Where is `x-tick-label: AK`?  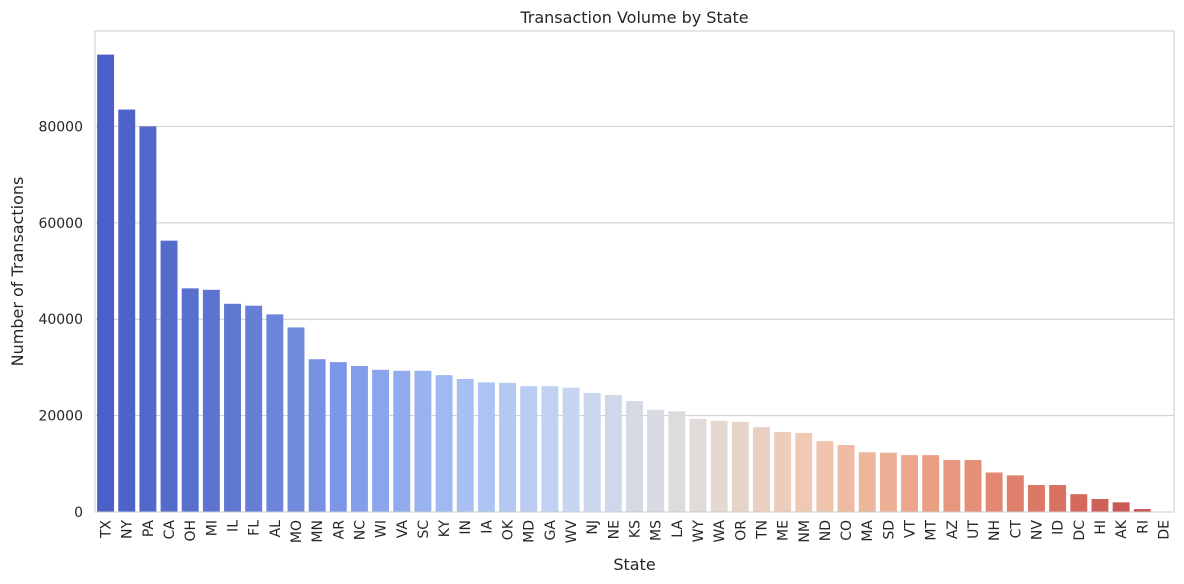 x-tick-label: AK is located at coordinates (1122, 529).